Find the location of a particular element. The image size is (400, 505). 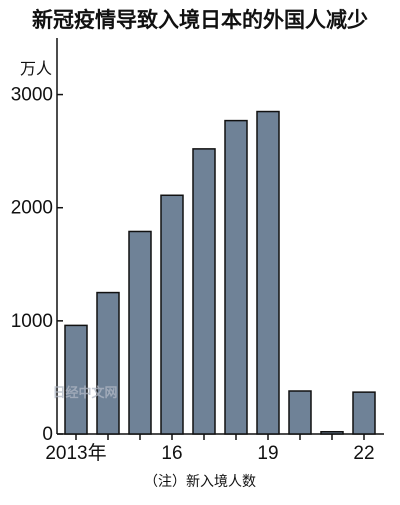

bar-2014 is located at coordinates (108, 363).